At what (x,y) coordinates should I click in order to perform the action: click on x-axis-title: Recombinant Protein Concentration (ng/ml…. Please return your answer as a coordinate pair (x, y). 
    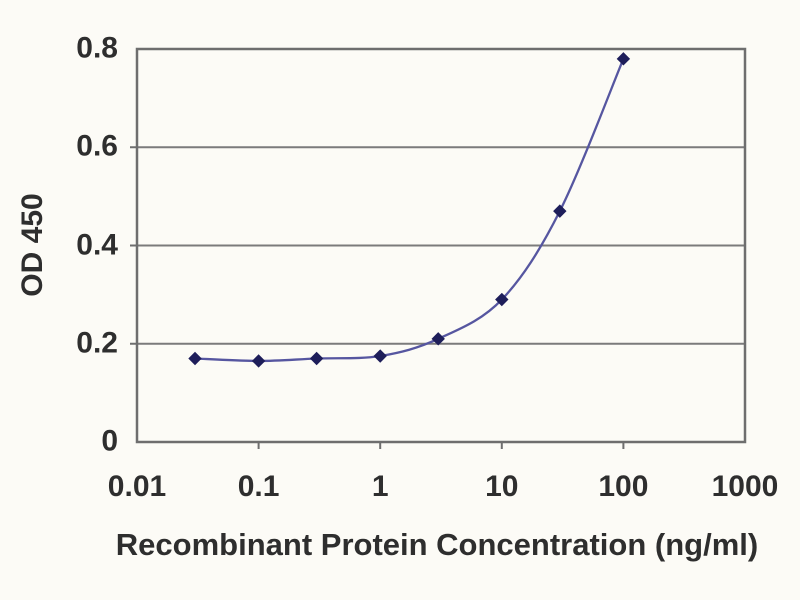
    Looking at the image, I should click on (437, 544).